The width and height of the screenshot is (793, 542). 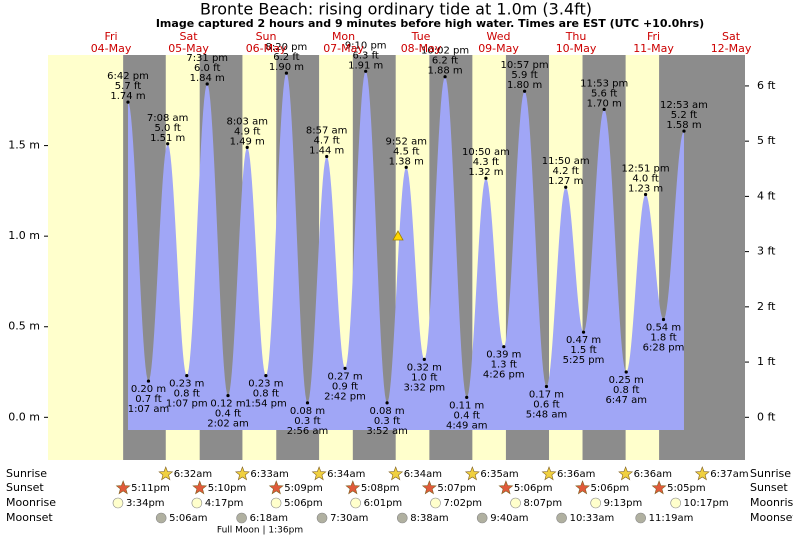 What do you see at coordinates (346, 474) in the screenshot?
I see `event-time: 6:34am` at bounding box center [346, 474].